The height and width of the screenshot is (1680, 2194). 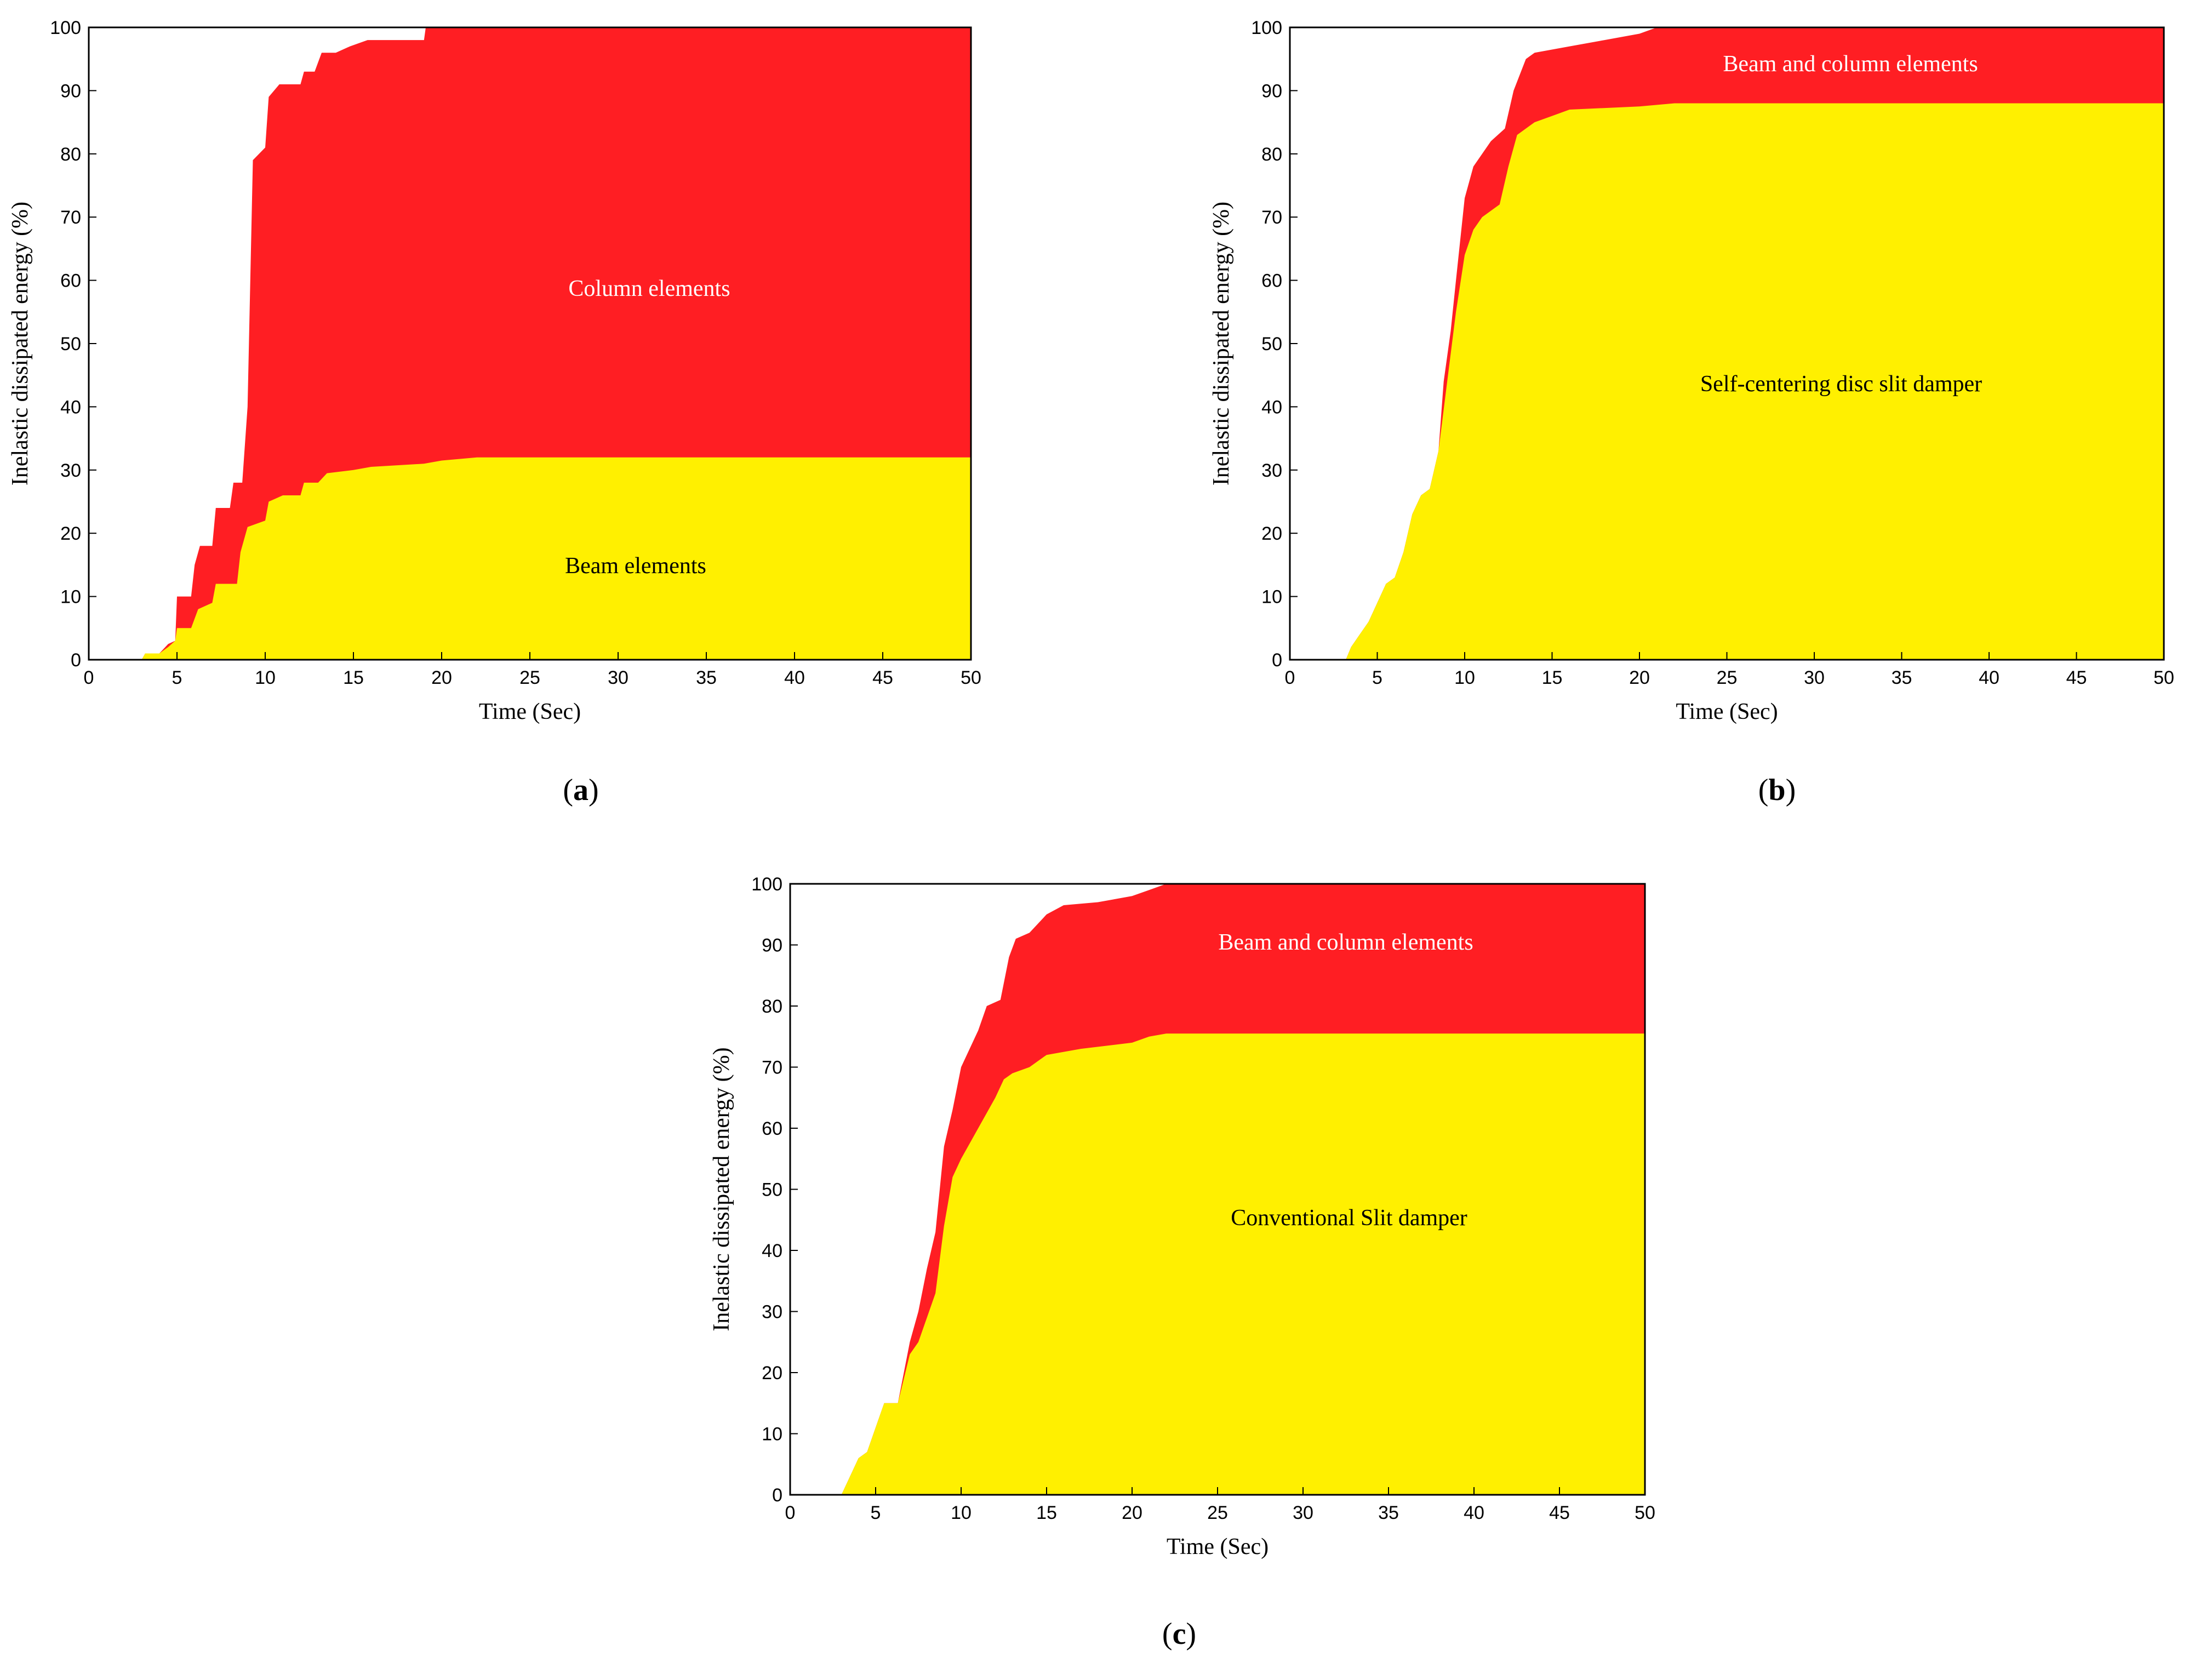 I want to click on region-label: Self-centering disc slit damper, so click(x=1841, y=384).